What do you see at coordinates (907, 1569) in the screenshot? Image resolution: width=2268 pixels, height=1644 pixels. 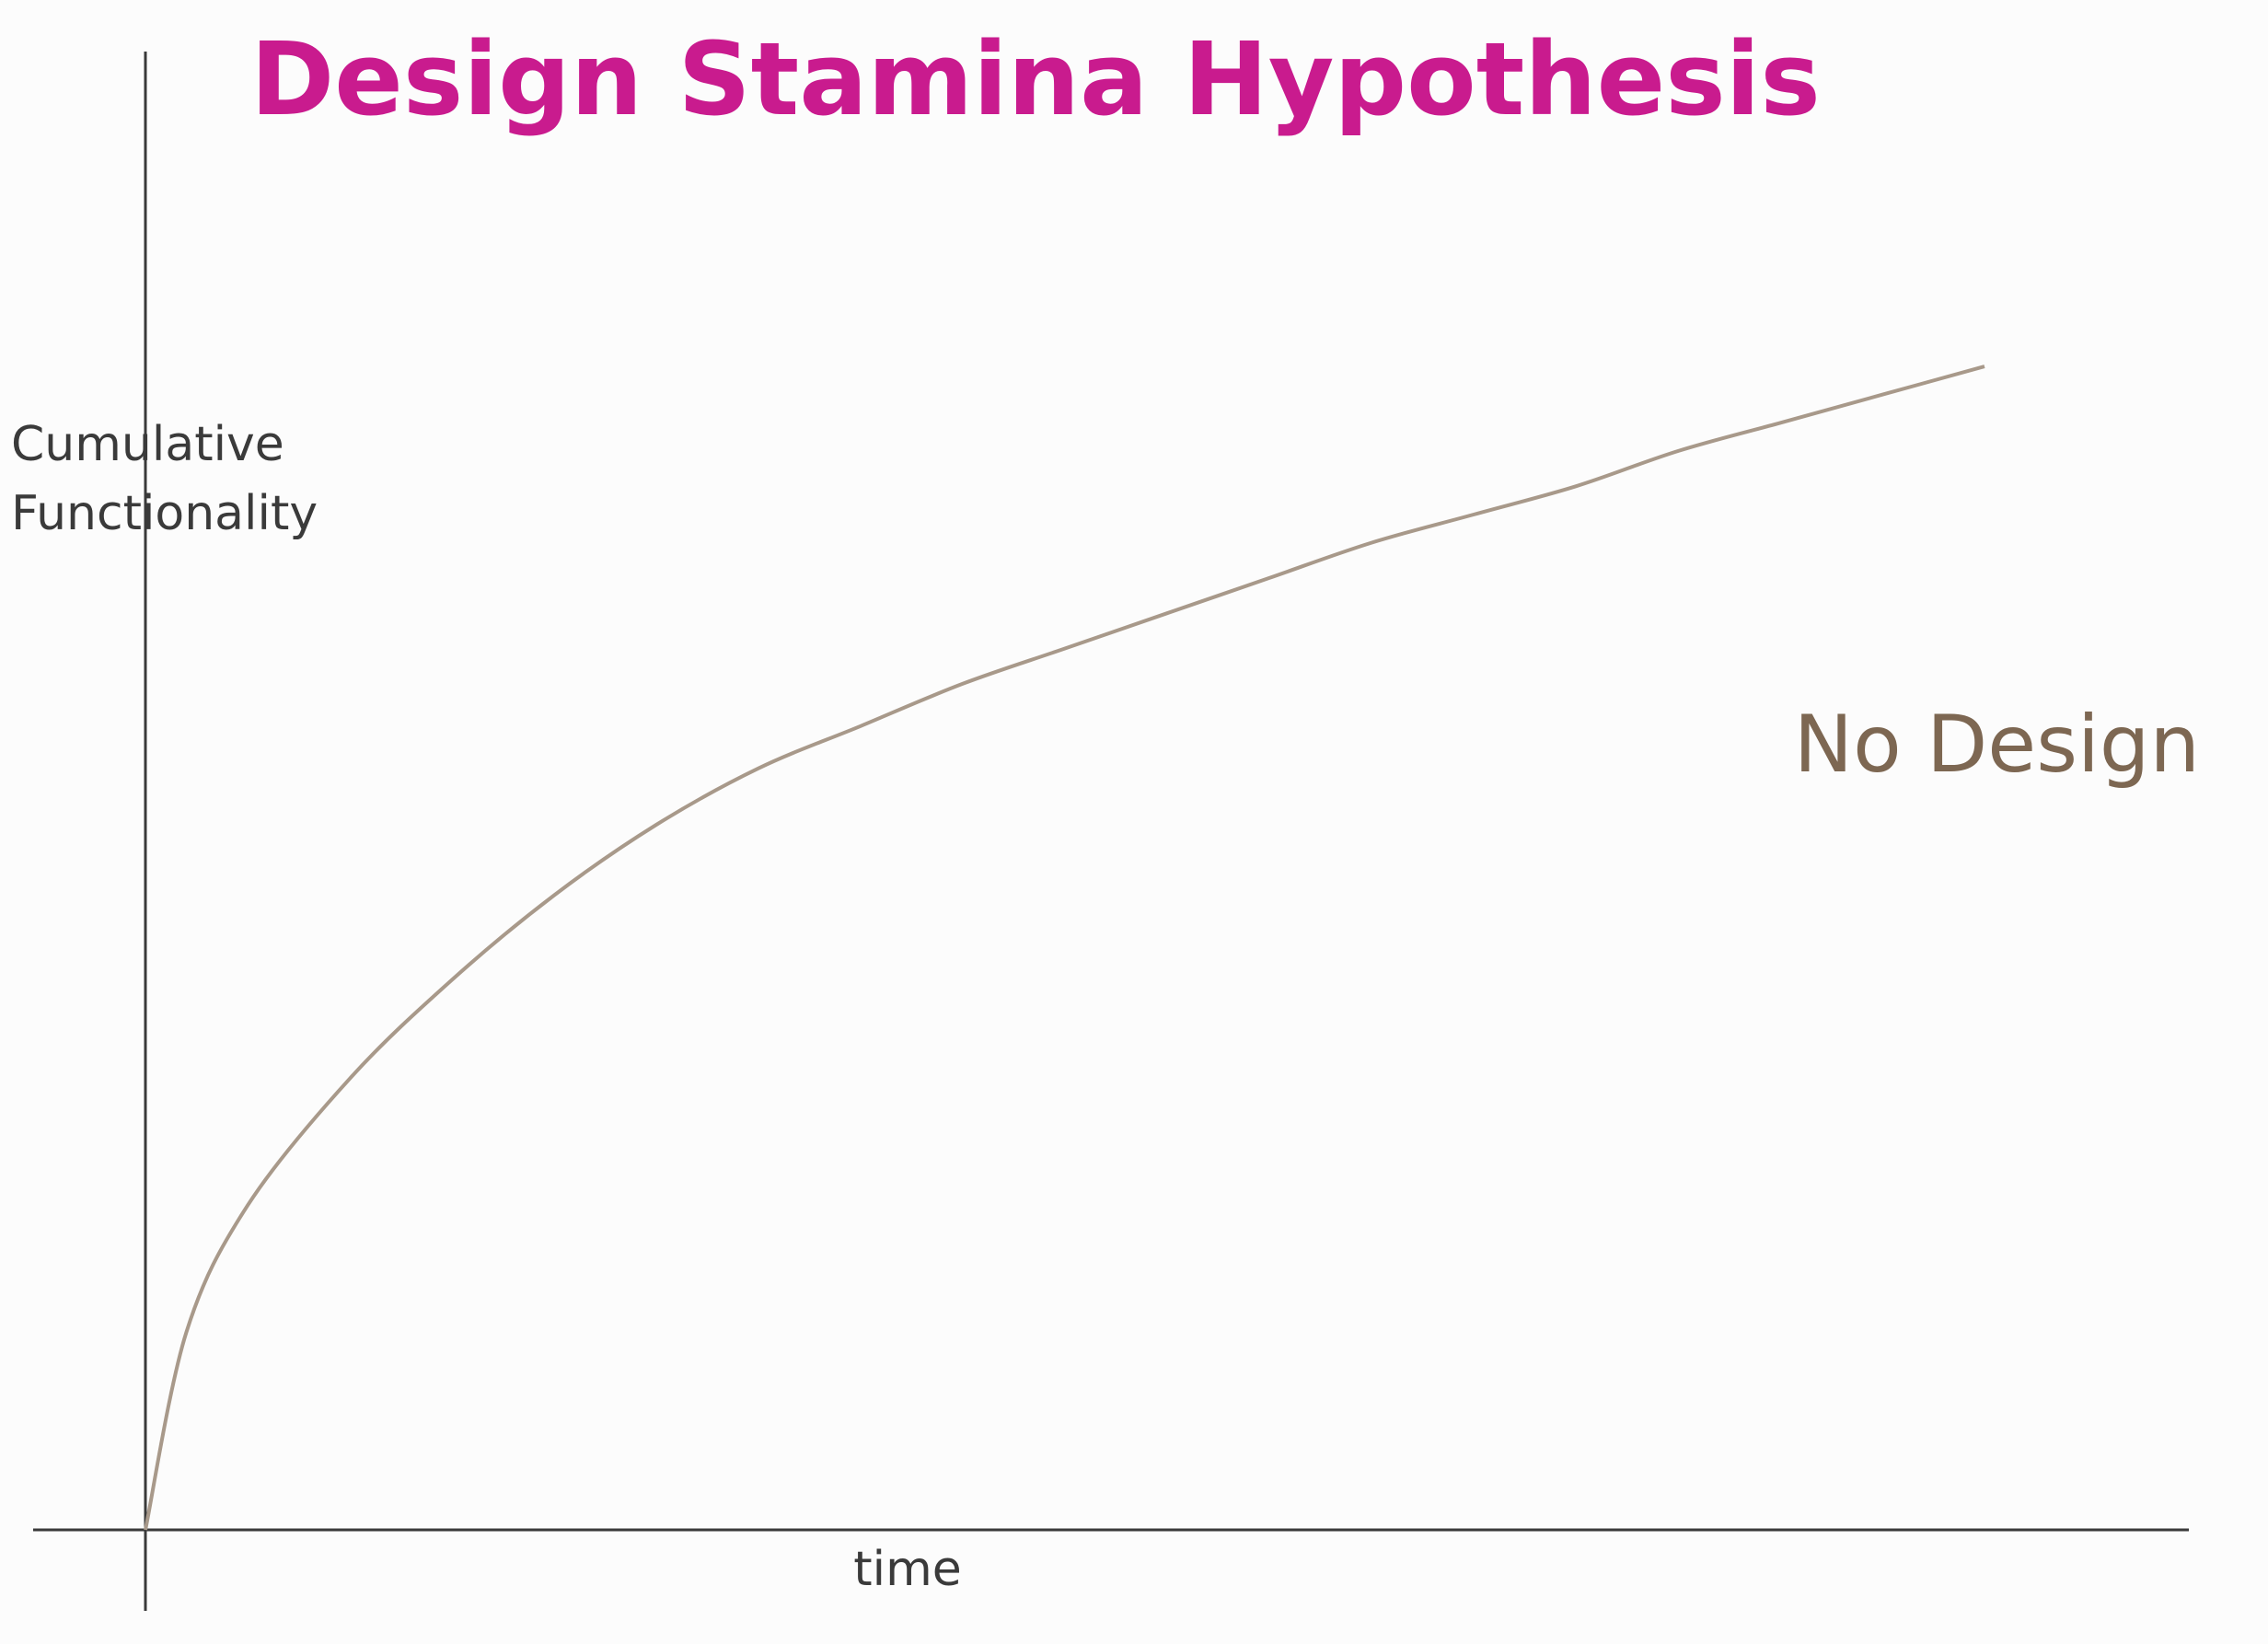 I see `x-axis-label: time` at bounding box center [907, 1569].